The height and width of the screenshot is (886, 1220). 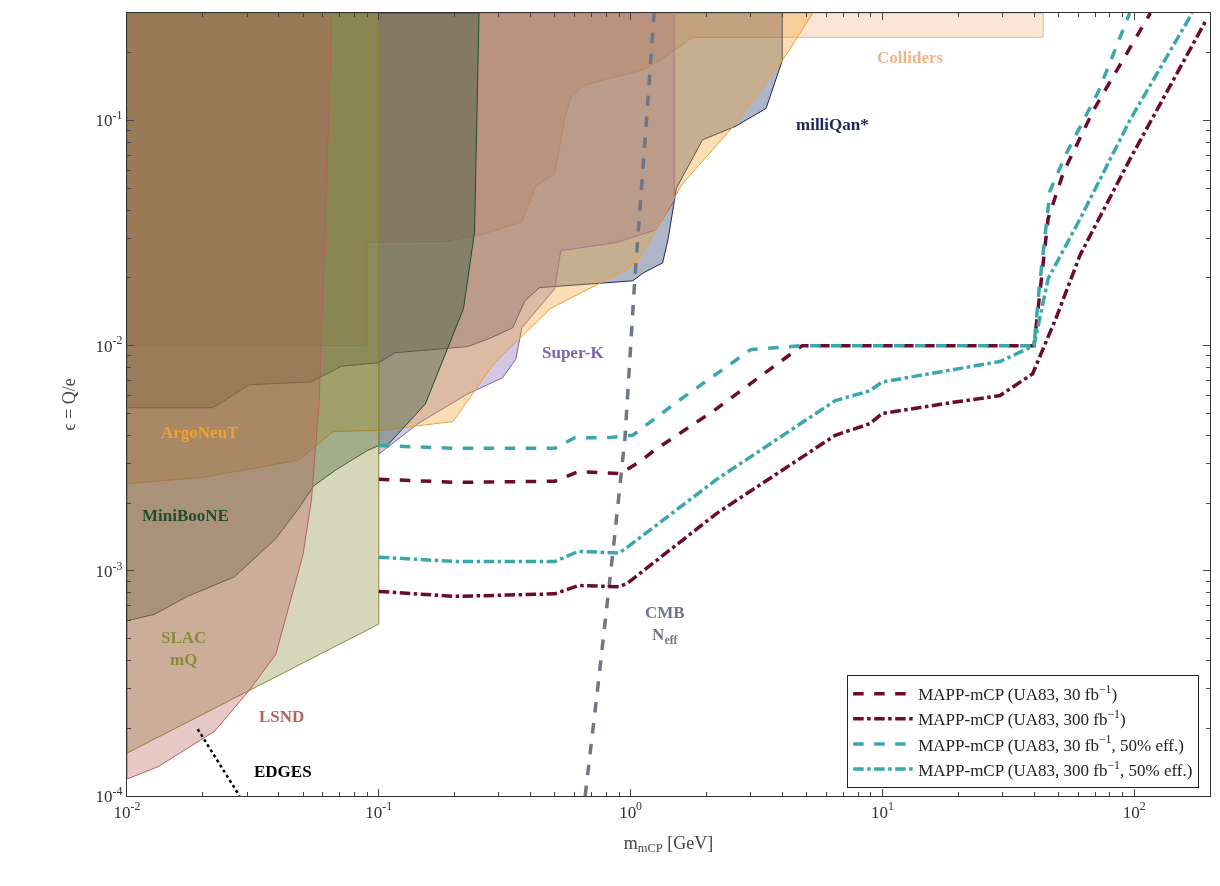 What do you see at coordinates (1022, 718) in the screenshot?
I see `legend-label: MAPP-mCP (UA83, 300 fb$^{−1}$)` at bounding box center [1022, 718].